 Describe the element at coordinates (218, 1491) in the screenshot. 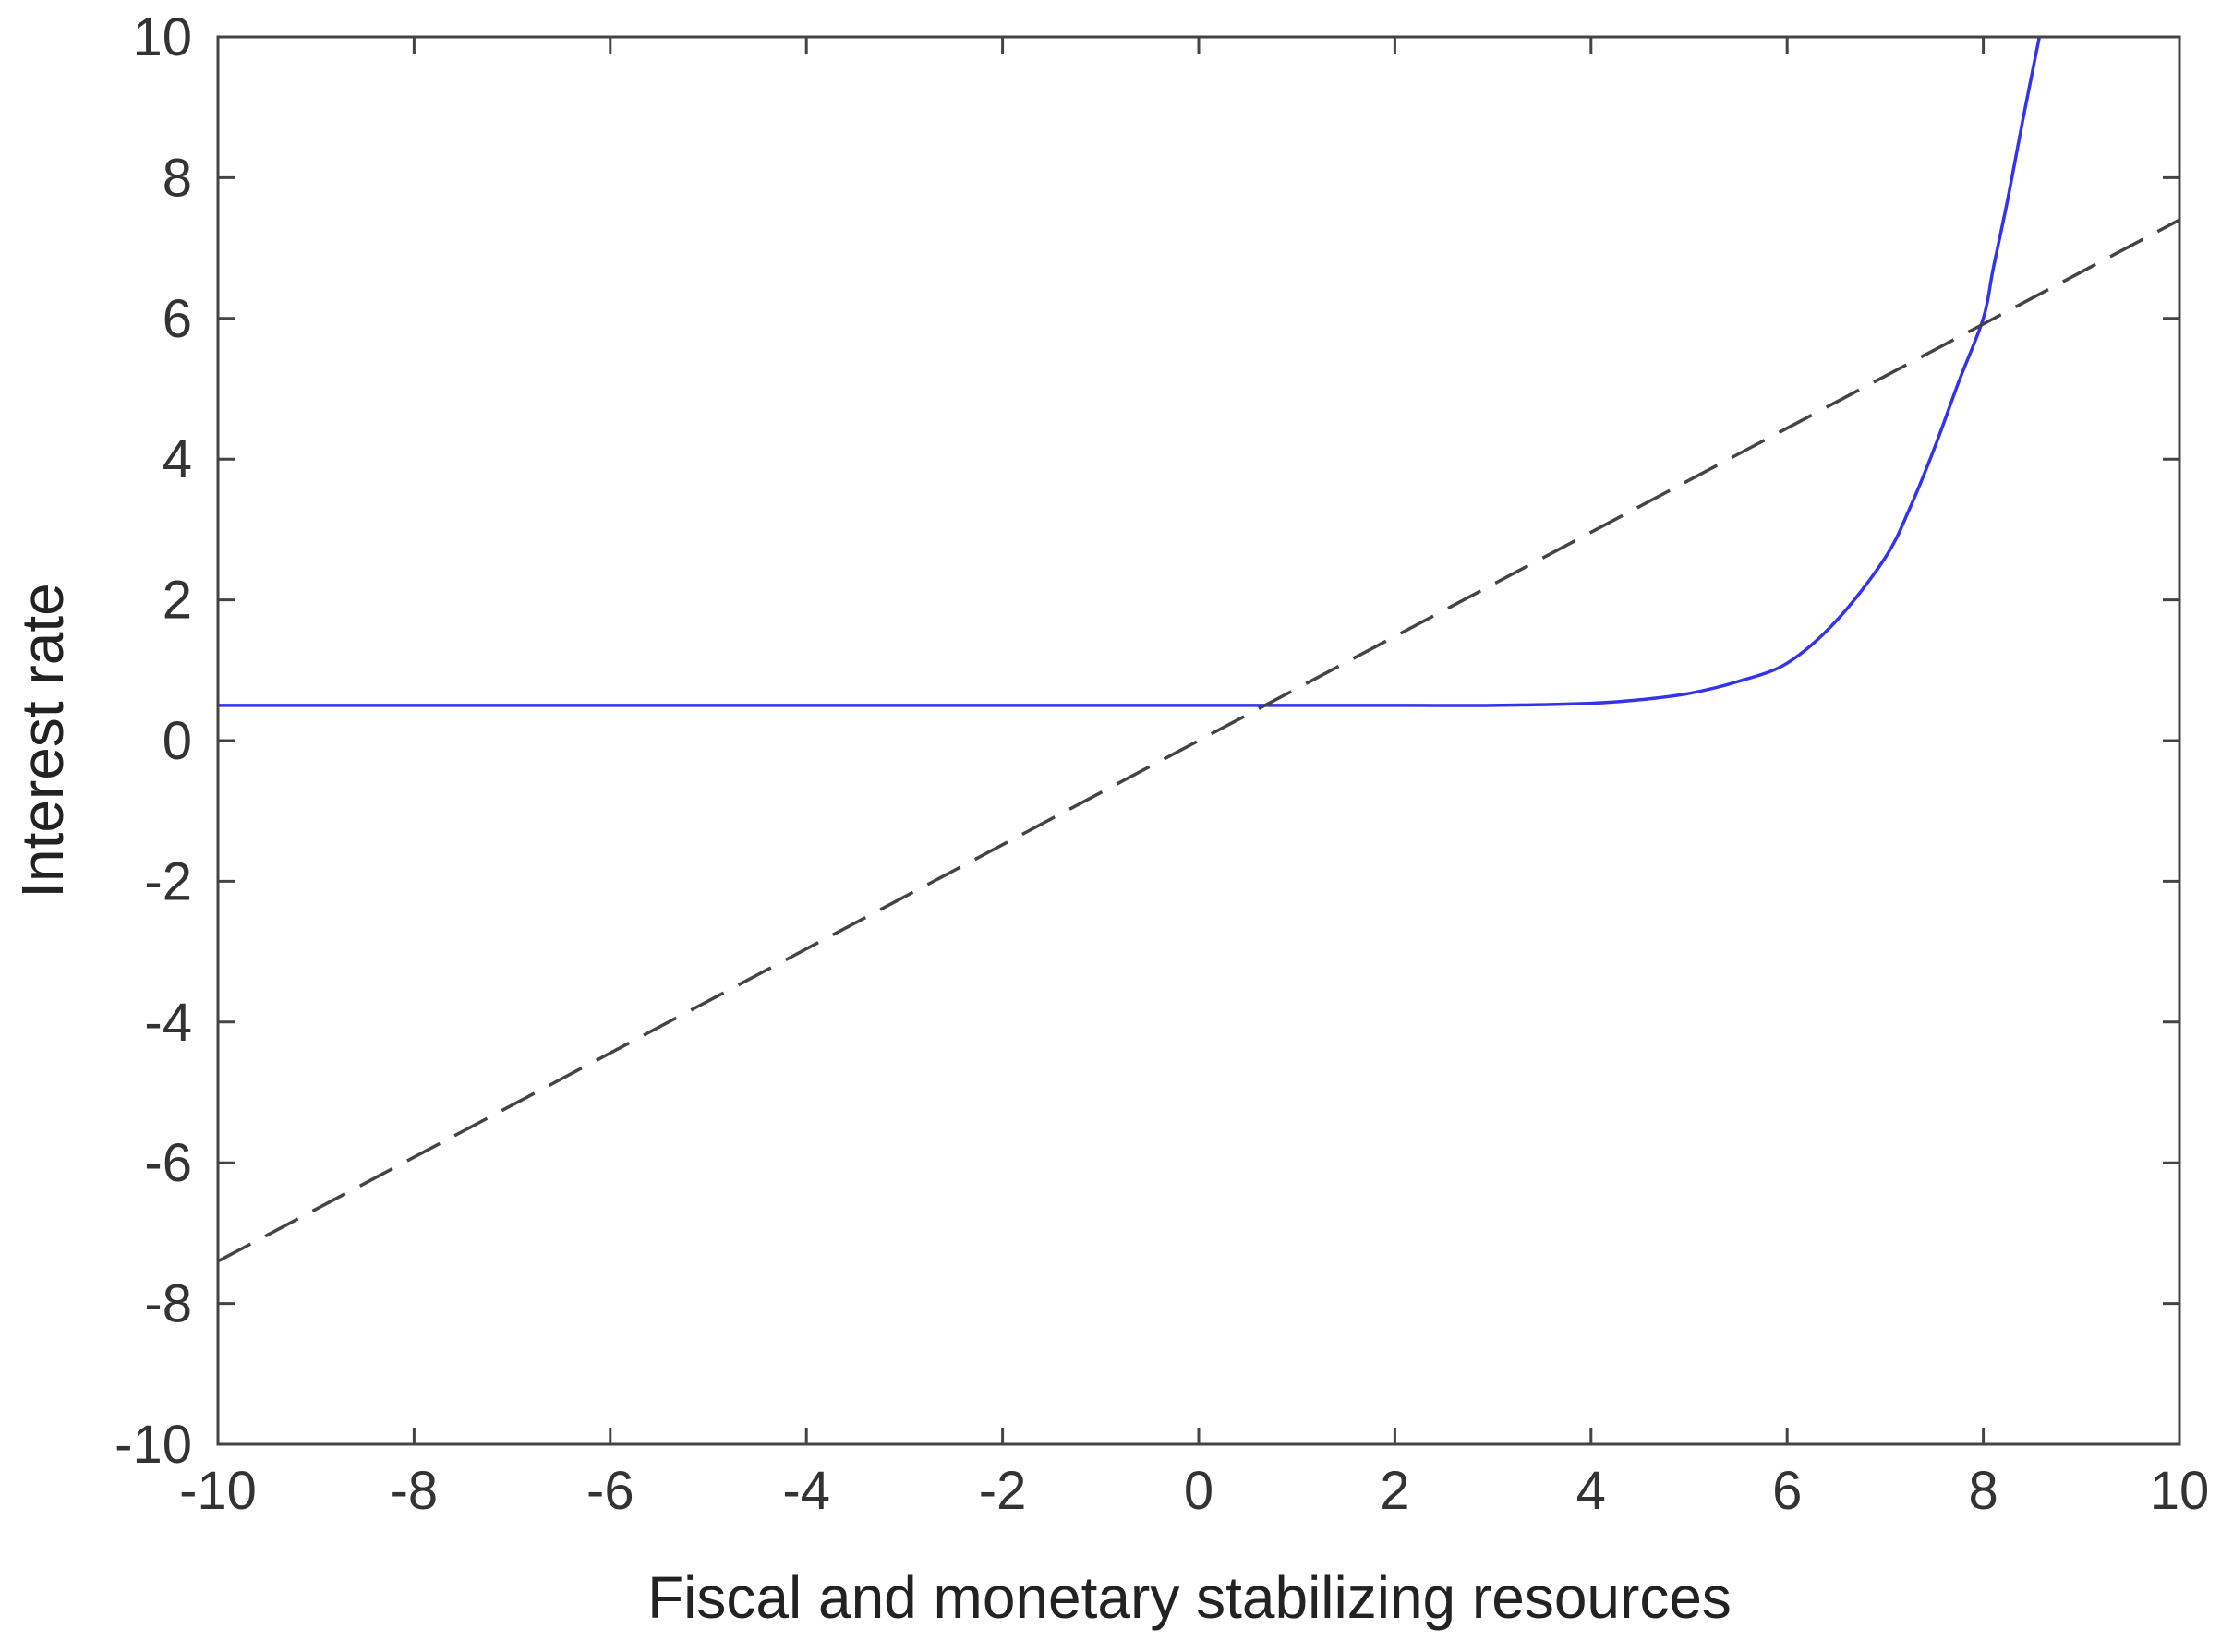

I see `x-tick-label: -10` at that location.